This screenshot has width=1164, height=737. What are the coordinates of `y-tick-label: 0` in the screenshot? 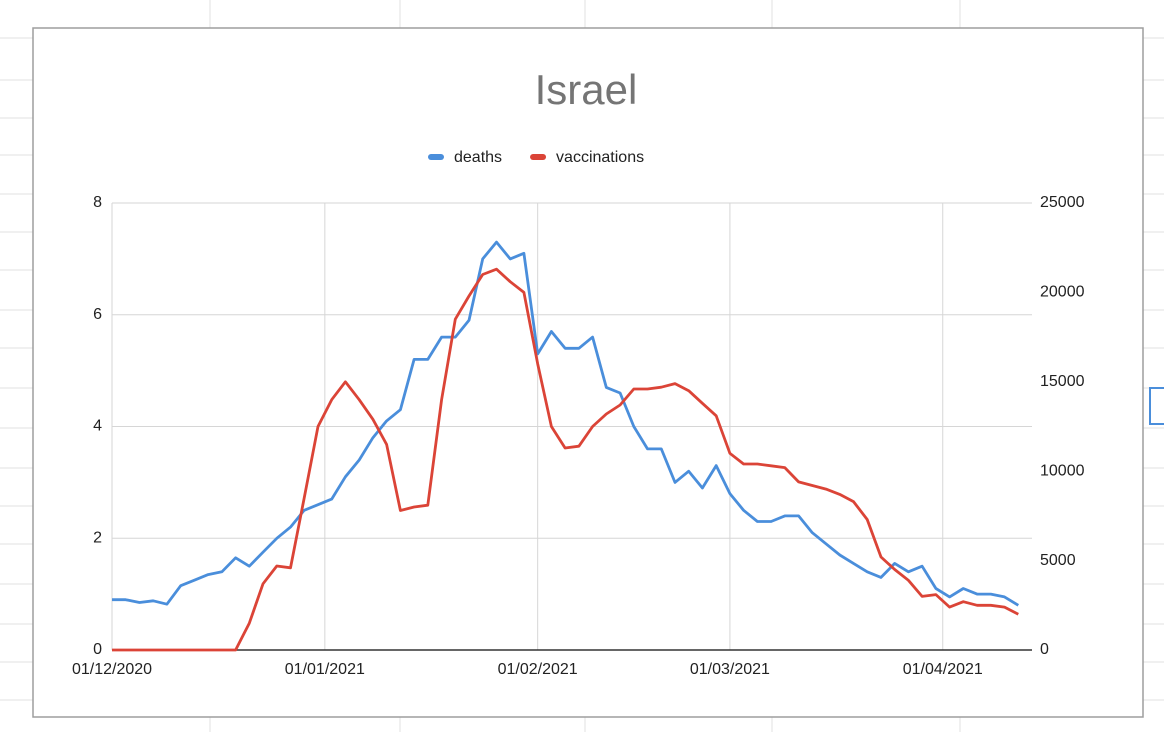 It's located at (97, 649).